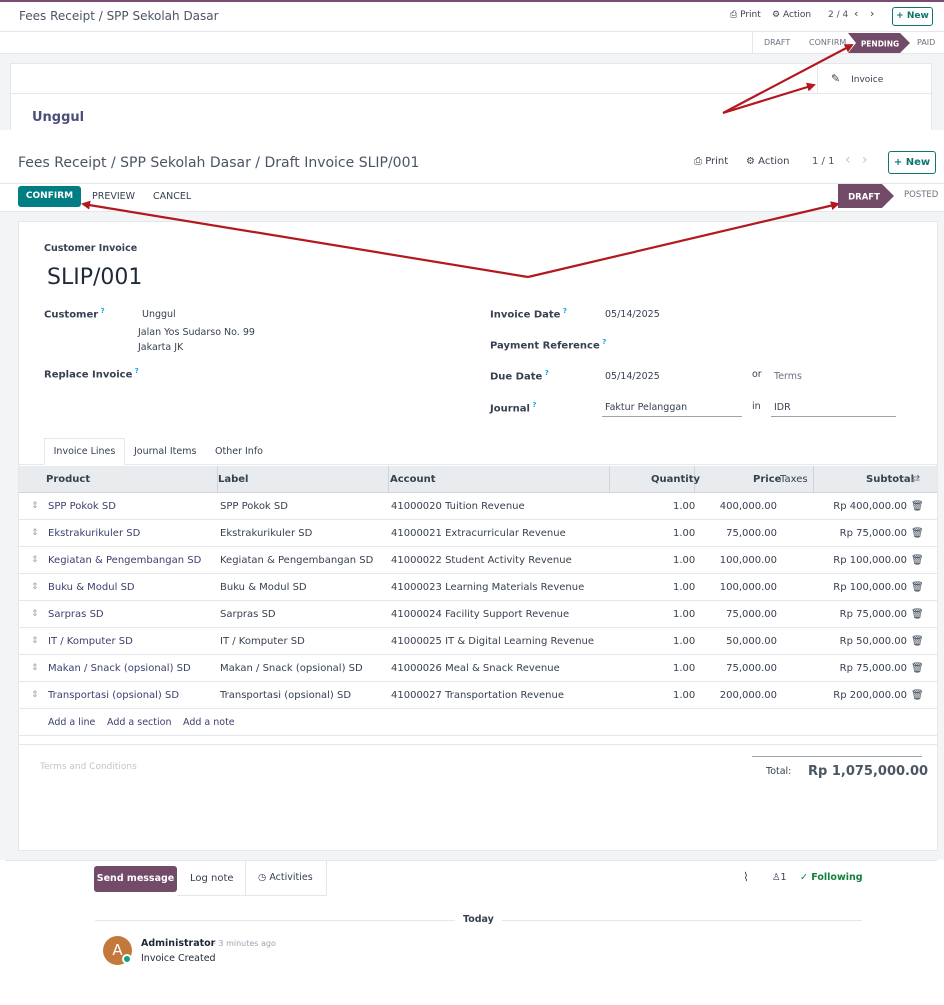 The image size is (944, 1005). I want to click on line-product: SPP Pokok SD, so click(82, 506).